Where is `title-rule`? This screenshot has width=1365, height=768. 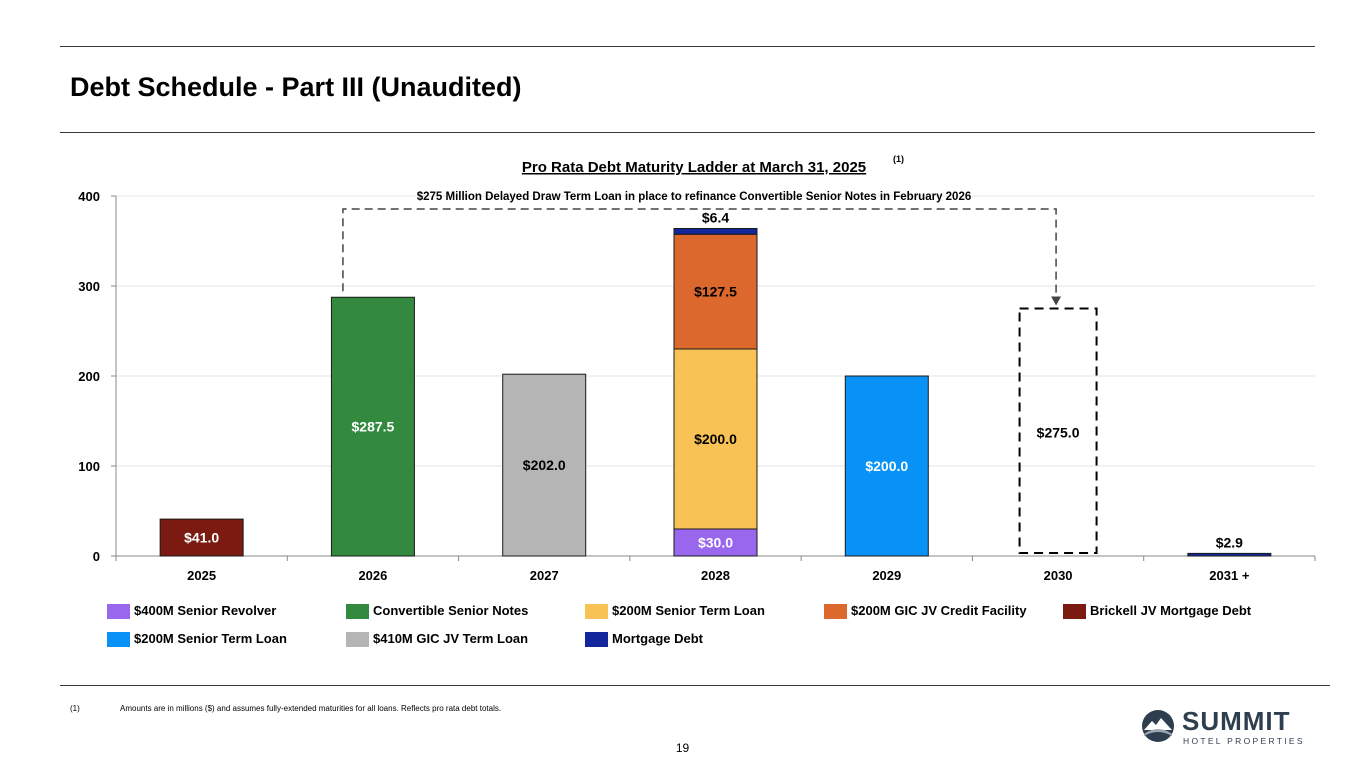
title-rule is located at coordinates (687, 132).